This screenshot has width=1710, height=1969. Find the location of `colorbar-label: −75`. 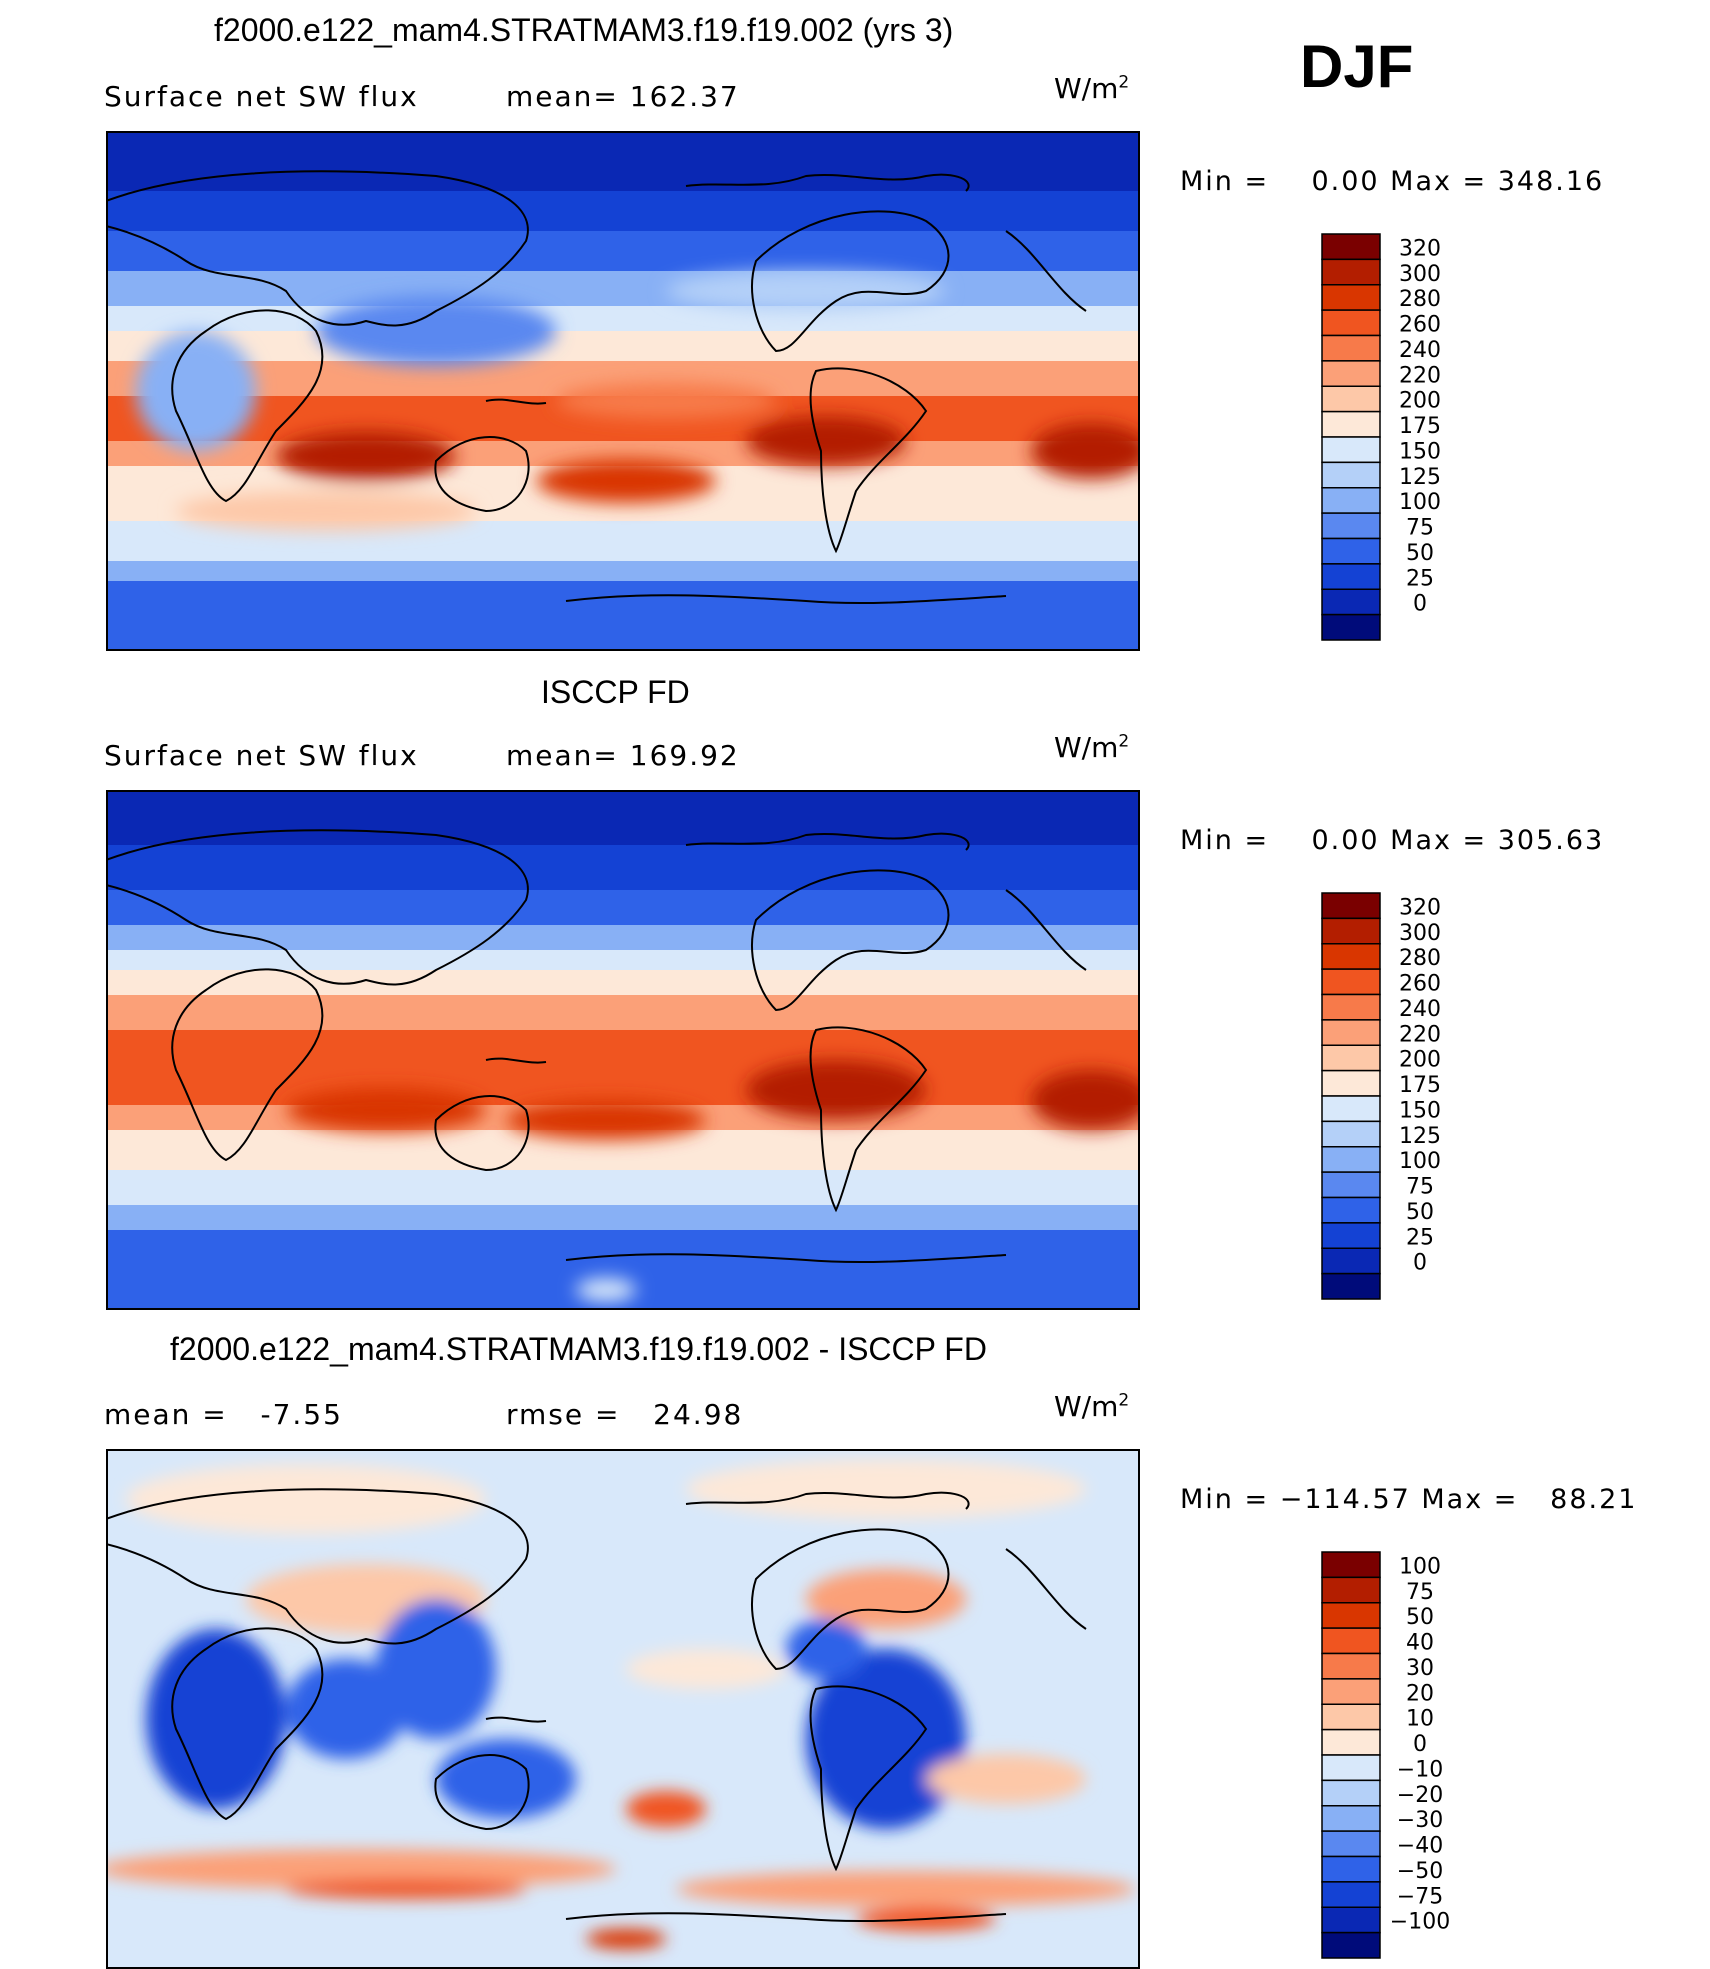

colorbar-label: −75 is located at coordinates (1420, 1896).